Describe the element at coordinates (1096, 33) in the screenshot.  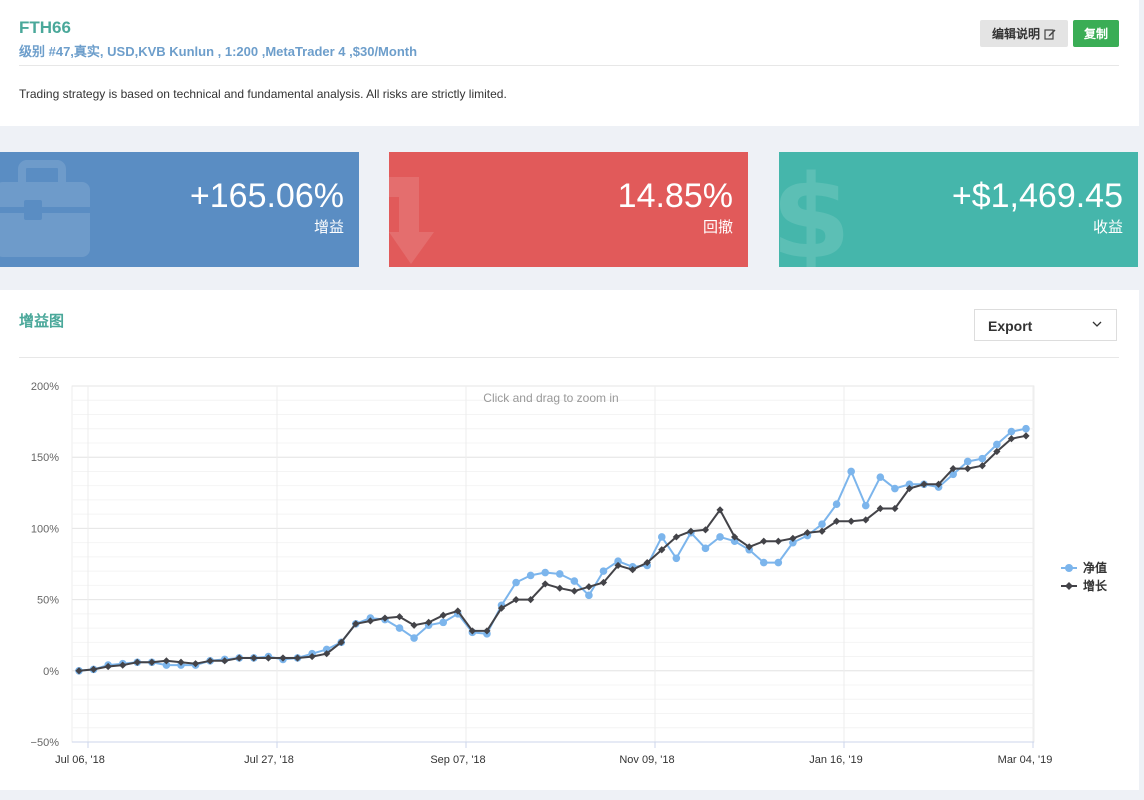
I see `copy-button: 复制` at that location.